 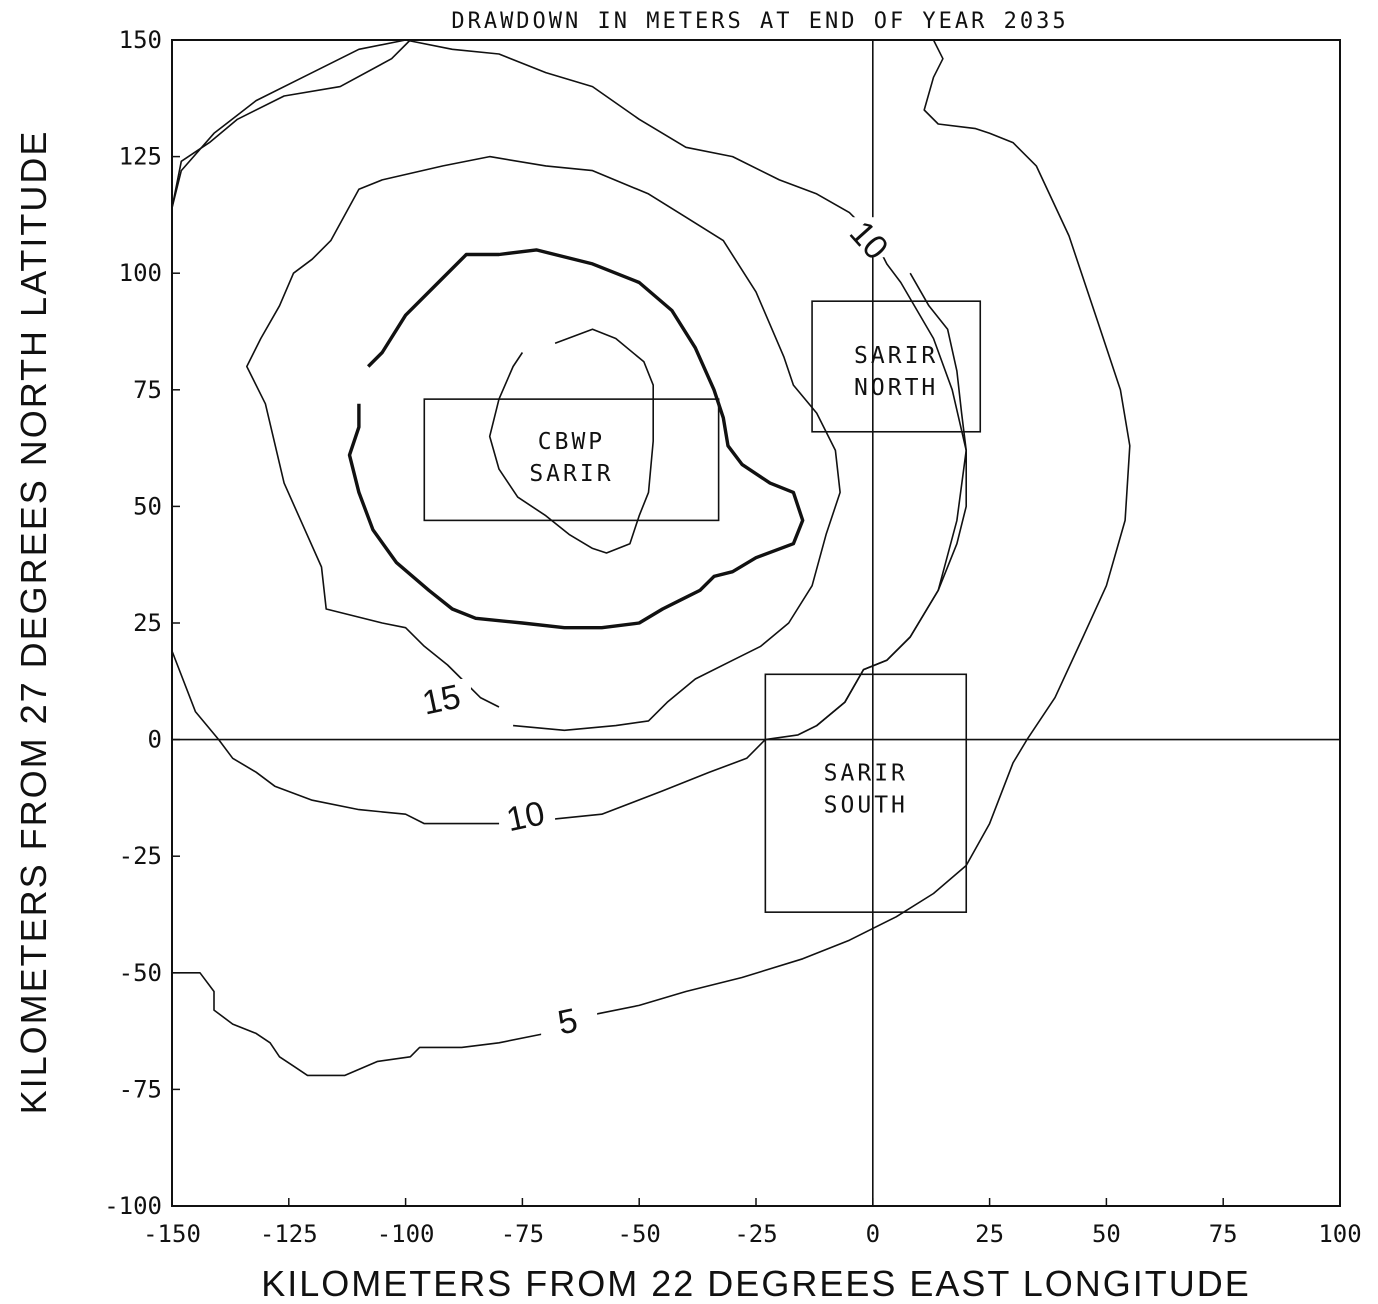 What do you see at coordinates (1339, 1234) in the screenshot?
I see `x-tick-label: 100` at bounding box center [1339, 1234].